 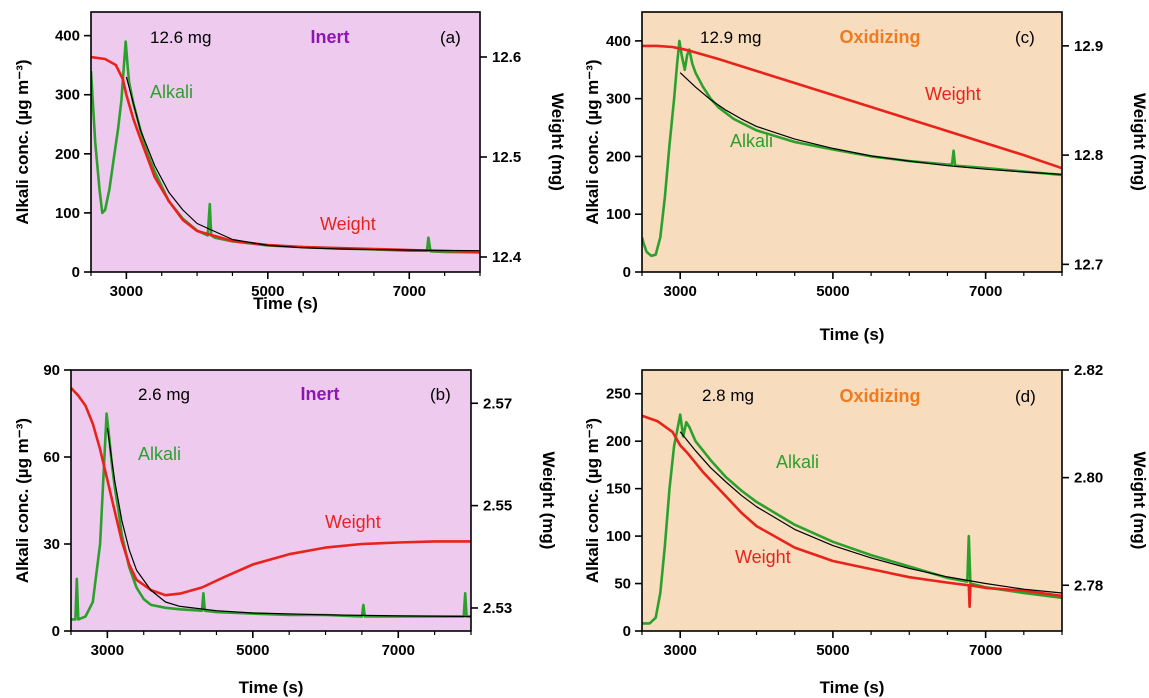 What do you see at coordinates (1025, 37) in the screenshot?
I see `panel-label: (c)` at bounding box center [1025, 37].